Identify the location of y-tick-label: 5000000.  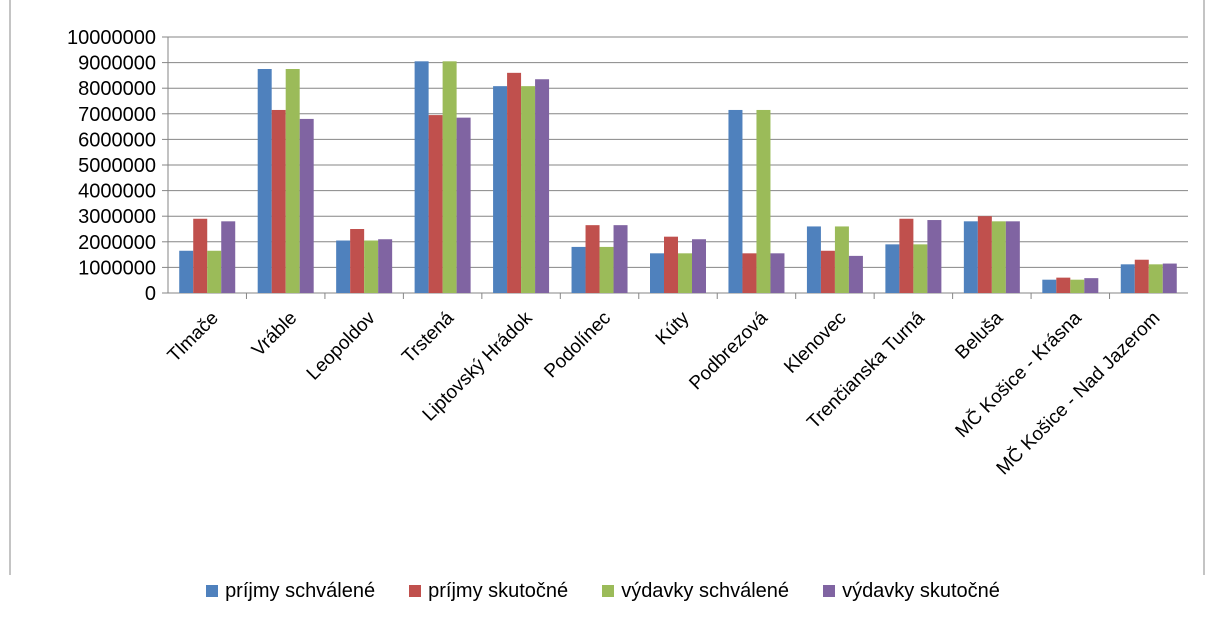
(117, 166).